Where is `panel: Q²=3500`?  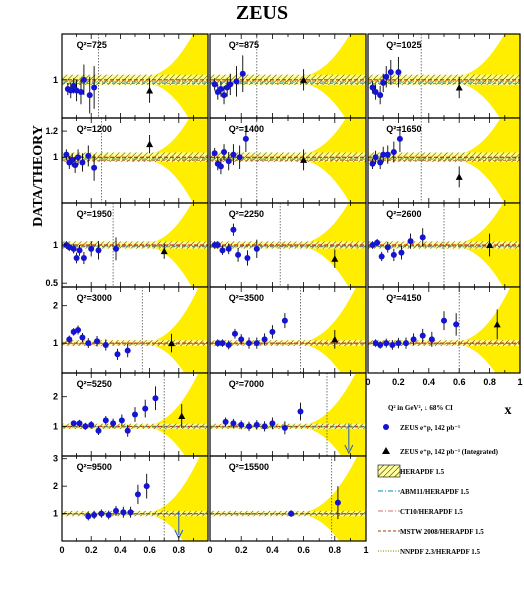
panel: Q²=3500 is located at coordinates (288, 330).